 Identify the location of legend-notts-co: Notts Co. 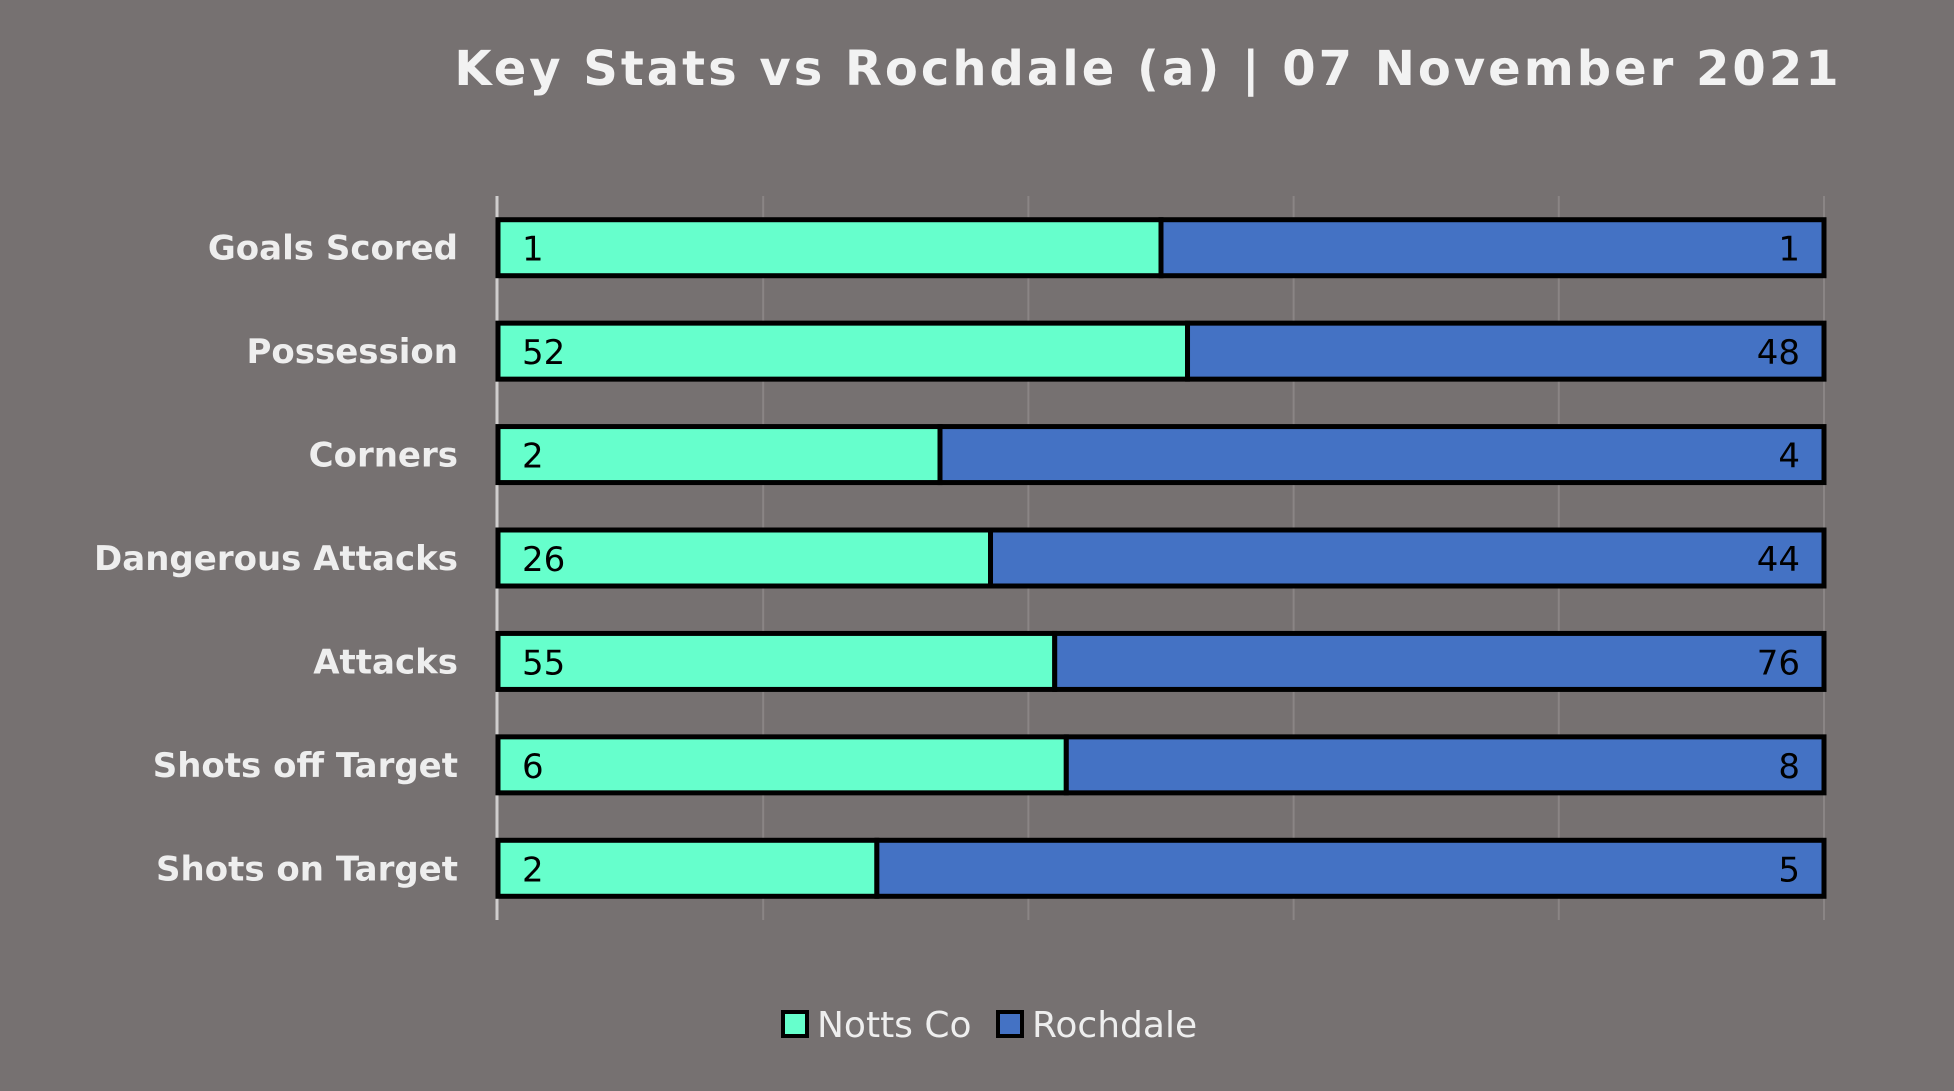
(876, 1025).